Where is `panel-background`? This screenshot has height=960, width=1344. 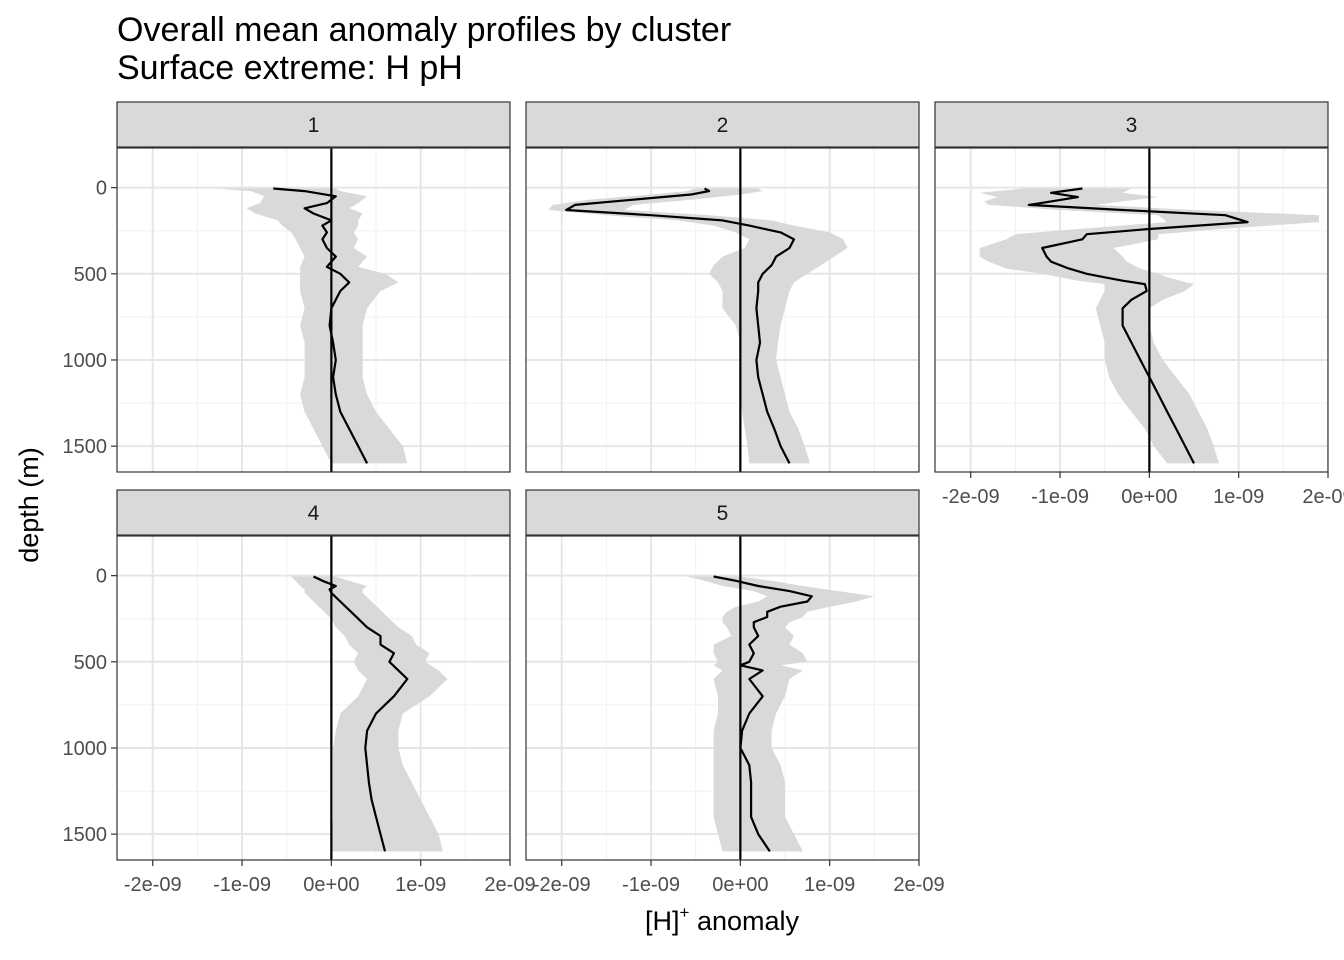
panel-background is located at coordinates (722, 310).